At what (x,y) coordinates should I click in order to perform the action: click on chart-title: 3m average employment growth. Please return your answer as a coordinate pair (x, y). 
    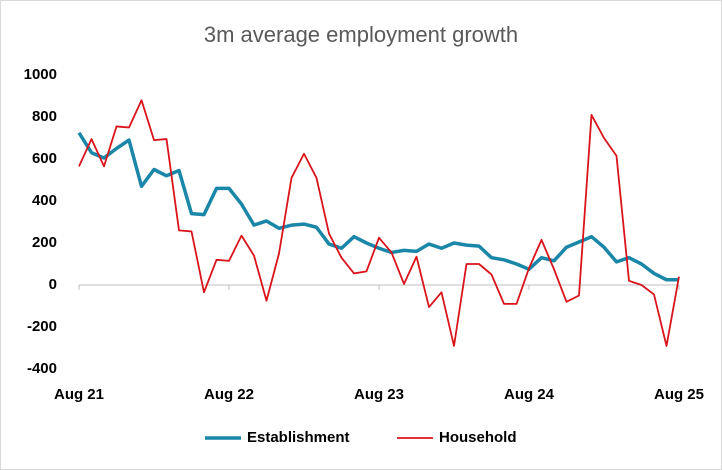
    Looking at the image, I should click on (361, 34).